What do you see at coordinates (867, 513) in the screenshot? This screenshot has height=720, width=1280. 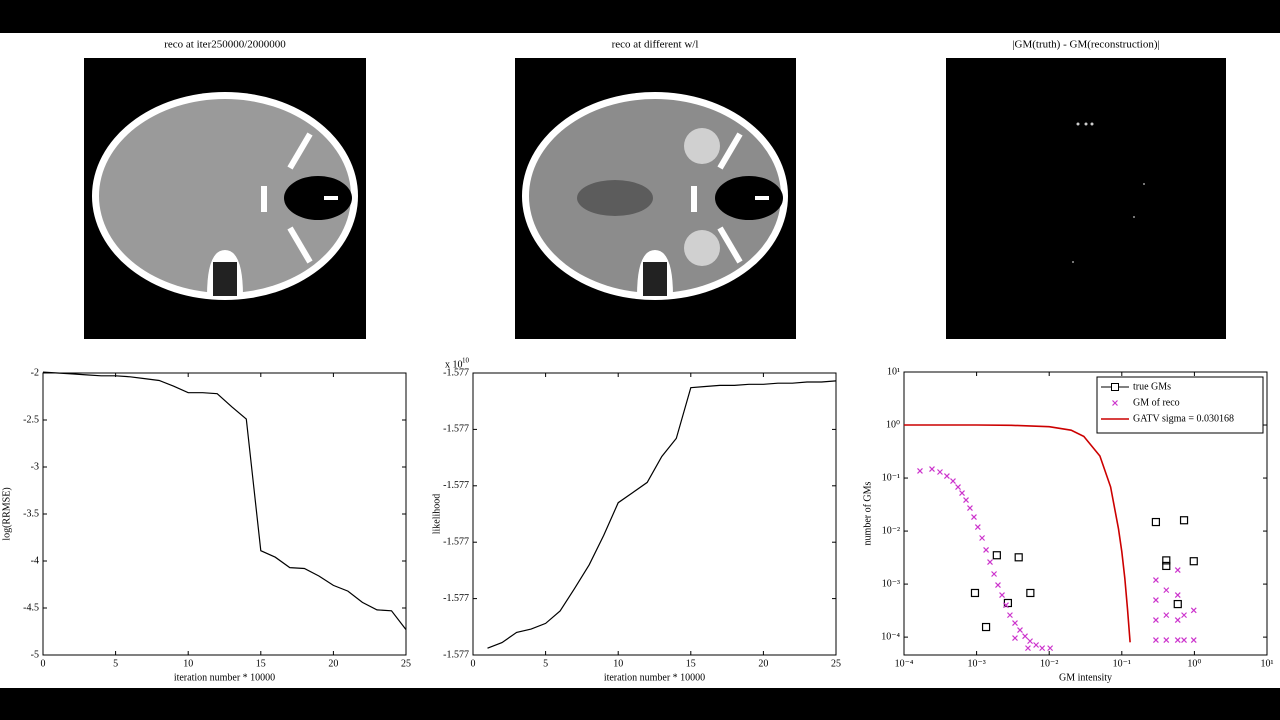 I see `y-axis-label: number of GMs` at bounding box center [867, 513].